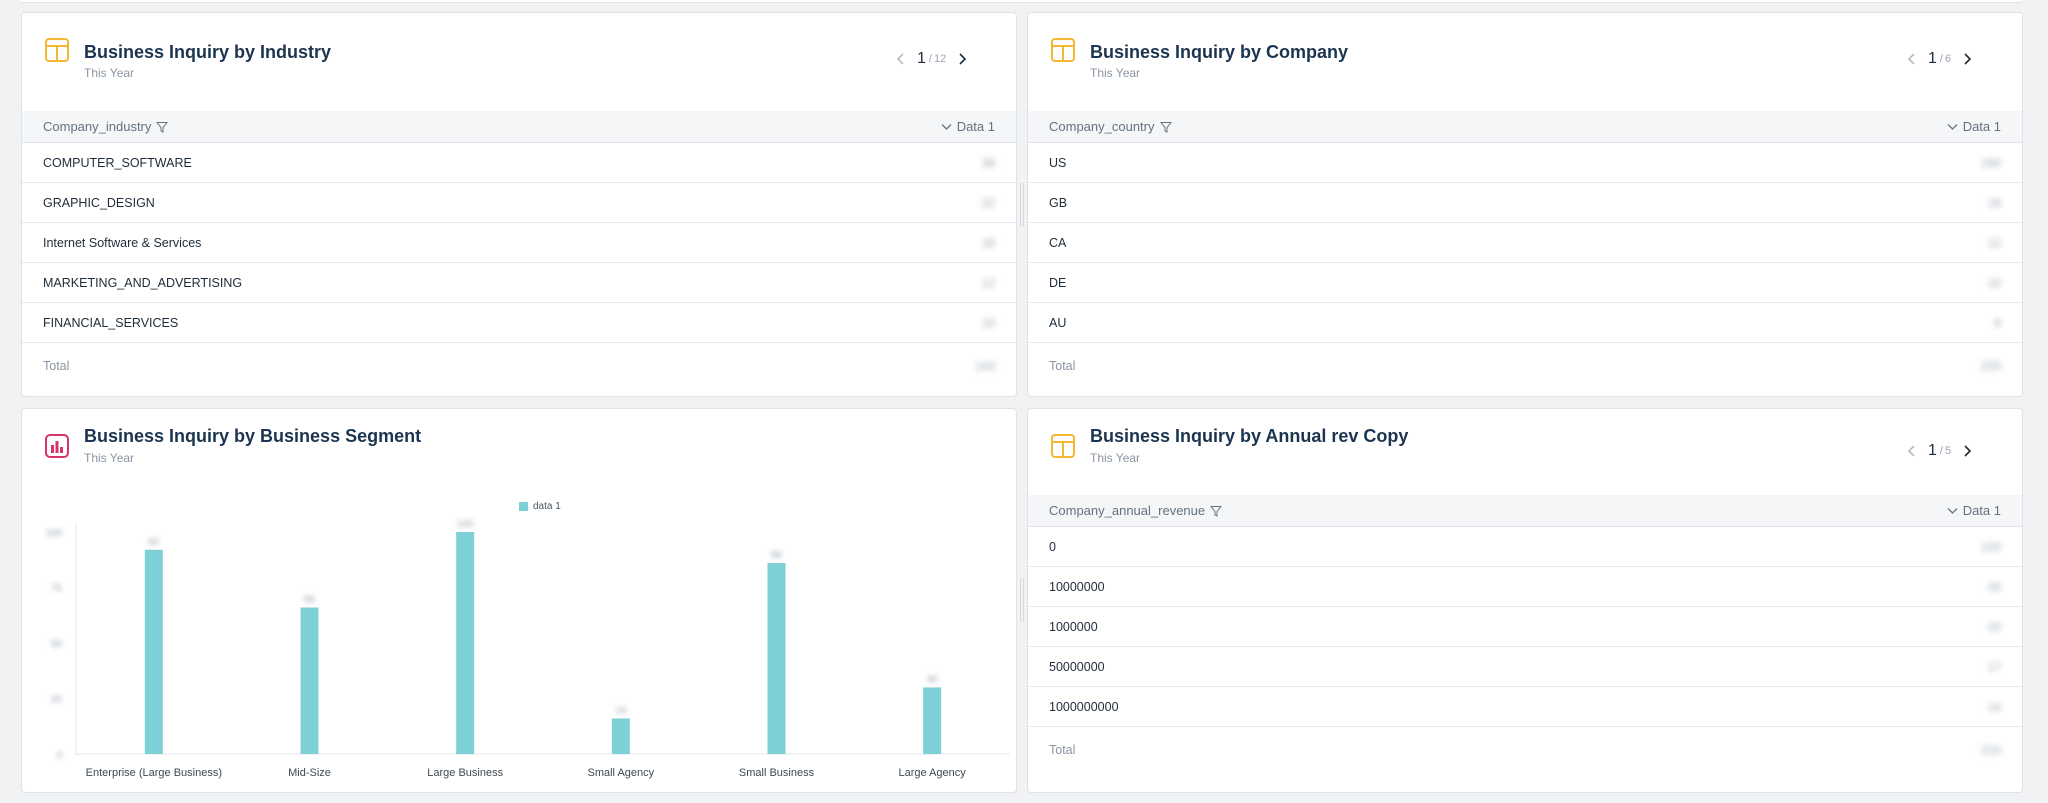 This screenshot has height=803, width=2048. I want to click on row-label: US, so click(1354, 162).